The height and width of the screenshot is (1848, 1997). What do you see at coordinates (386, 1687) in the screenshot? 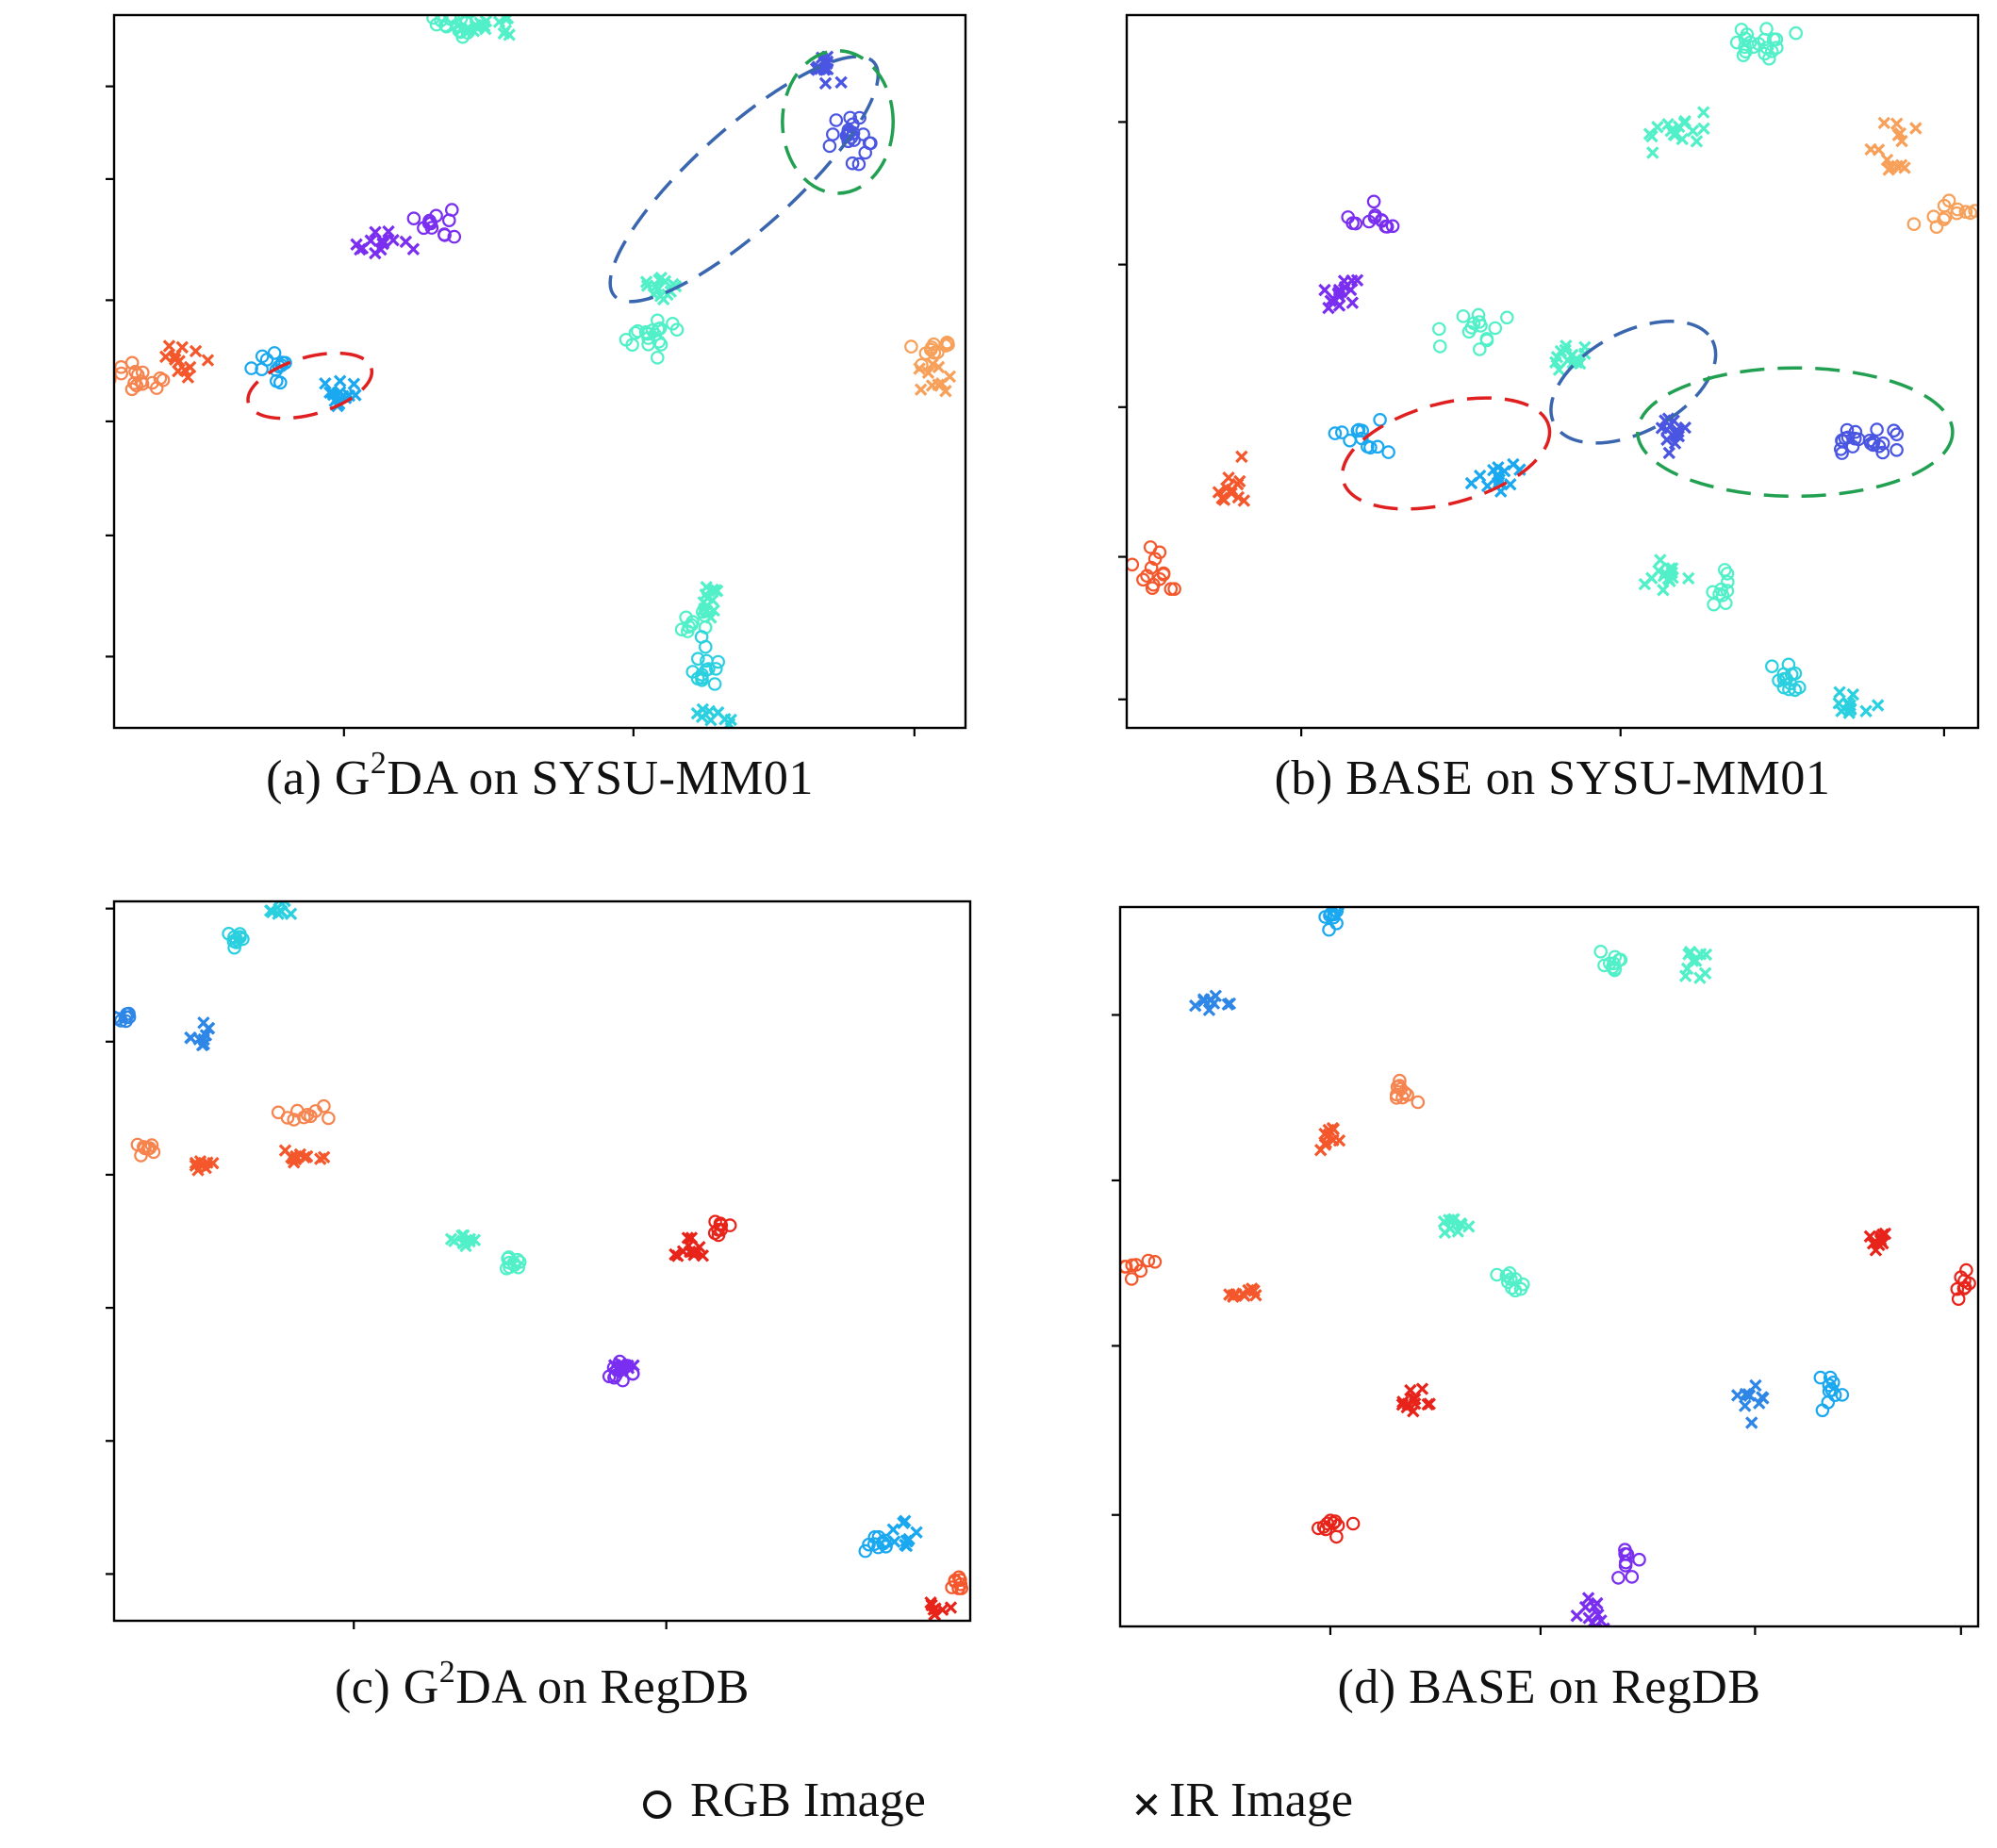
I see `caption-c-pre: (c) G` at bounding box center [386, 1687].